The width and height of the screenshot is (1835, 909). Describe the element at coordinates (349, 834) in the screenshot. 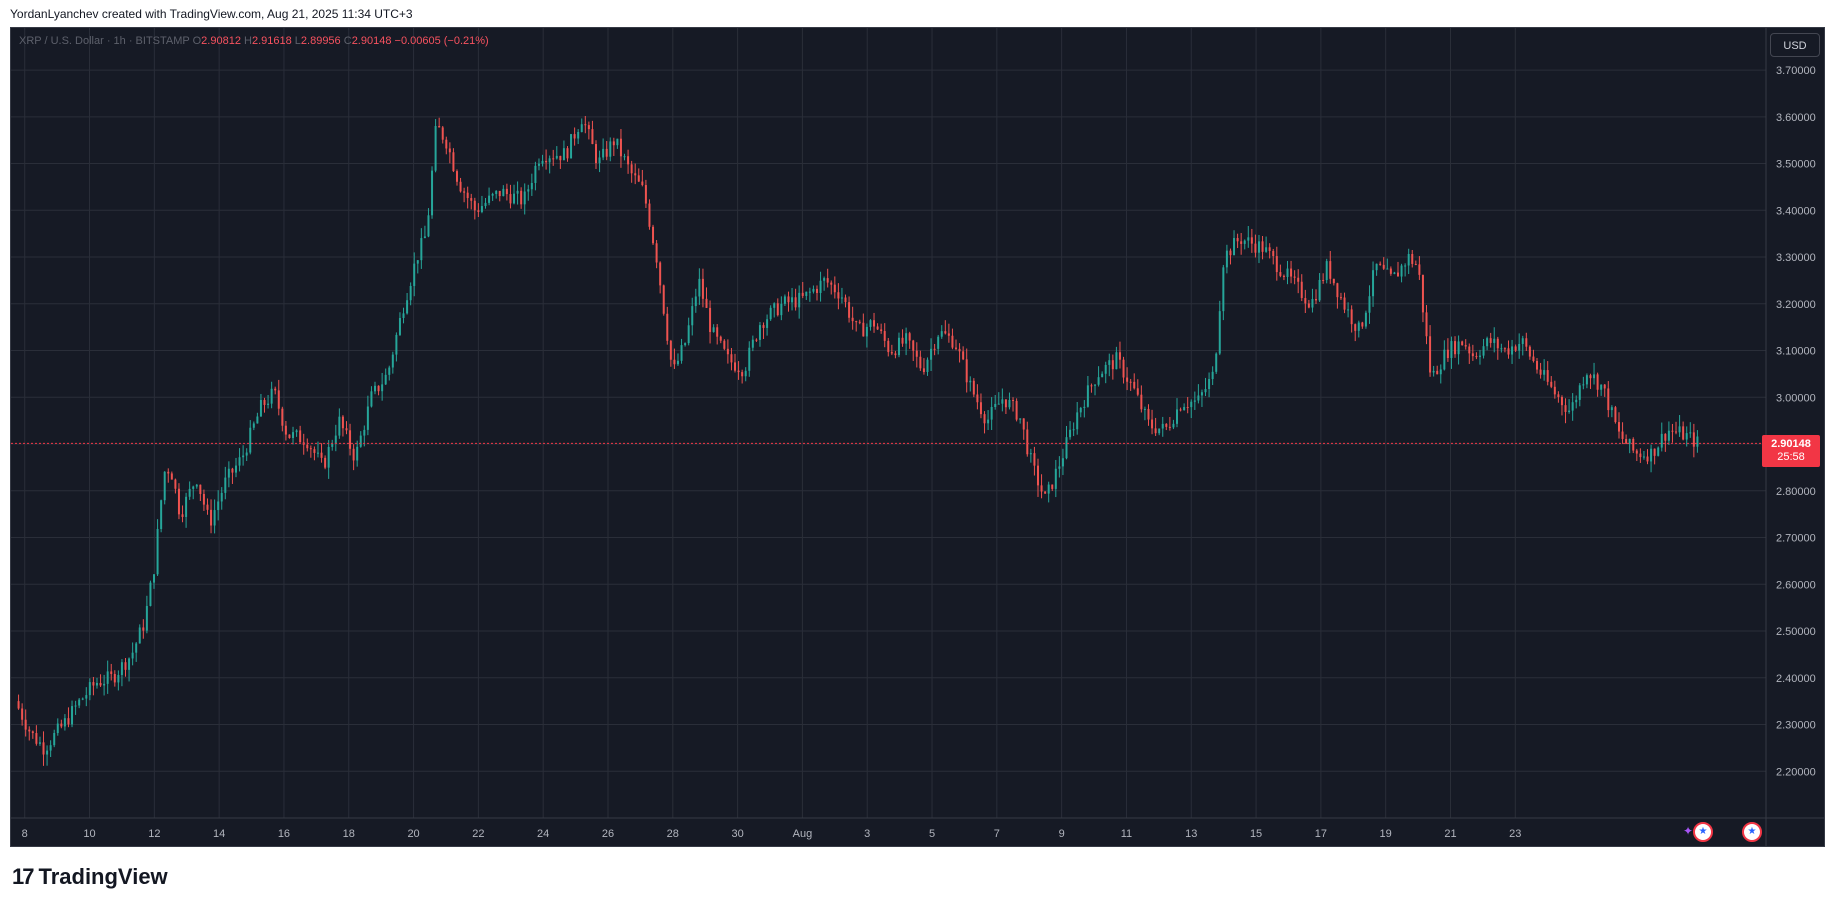

I see `x-tick-label: 18` at that location.